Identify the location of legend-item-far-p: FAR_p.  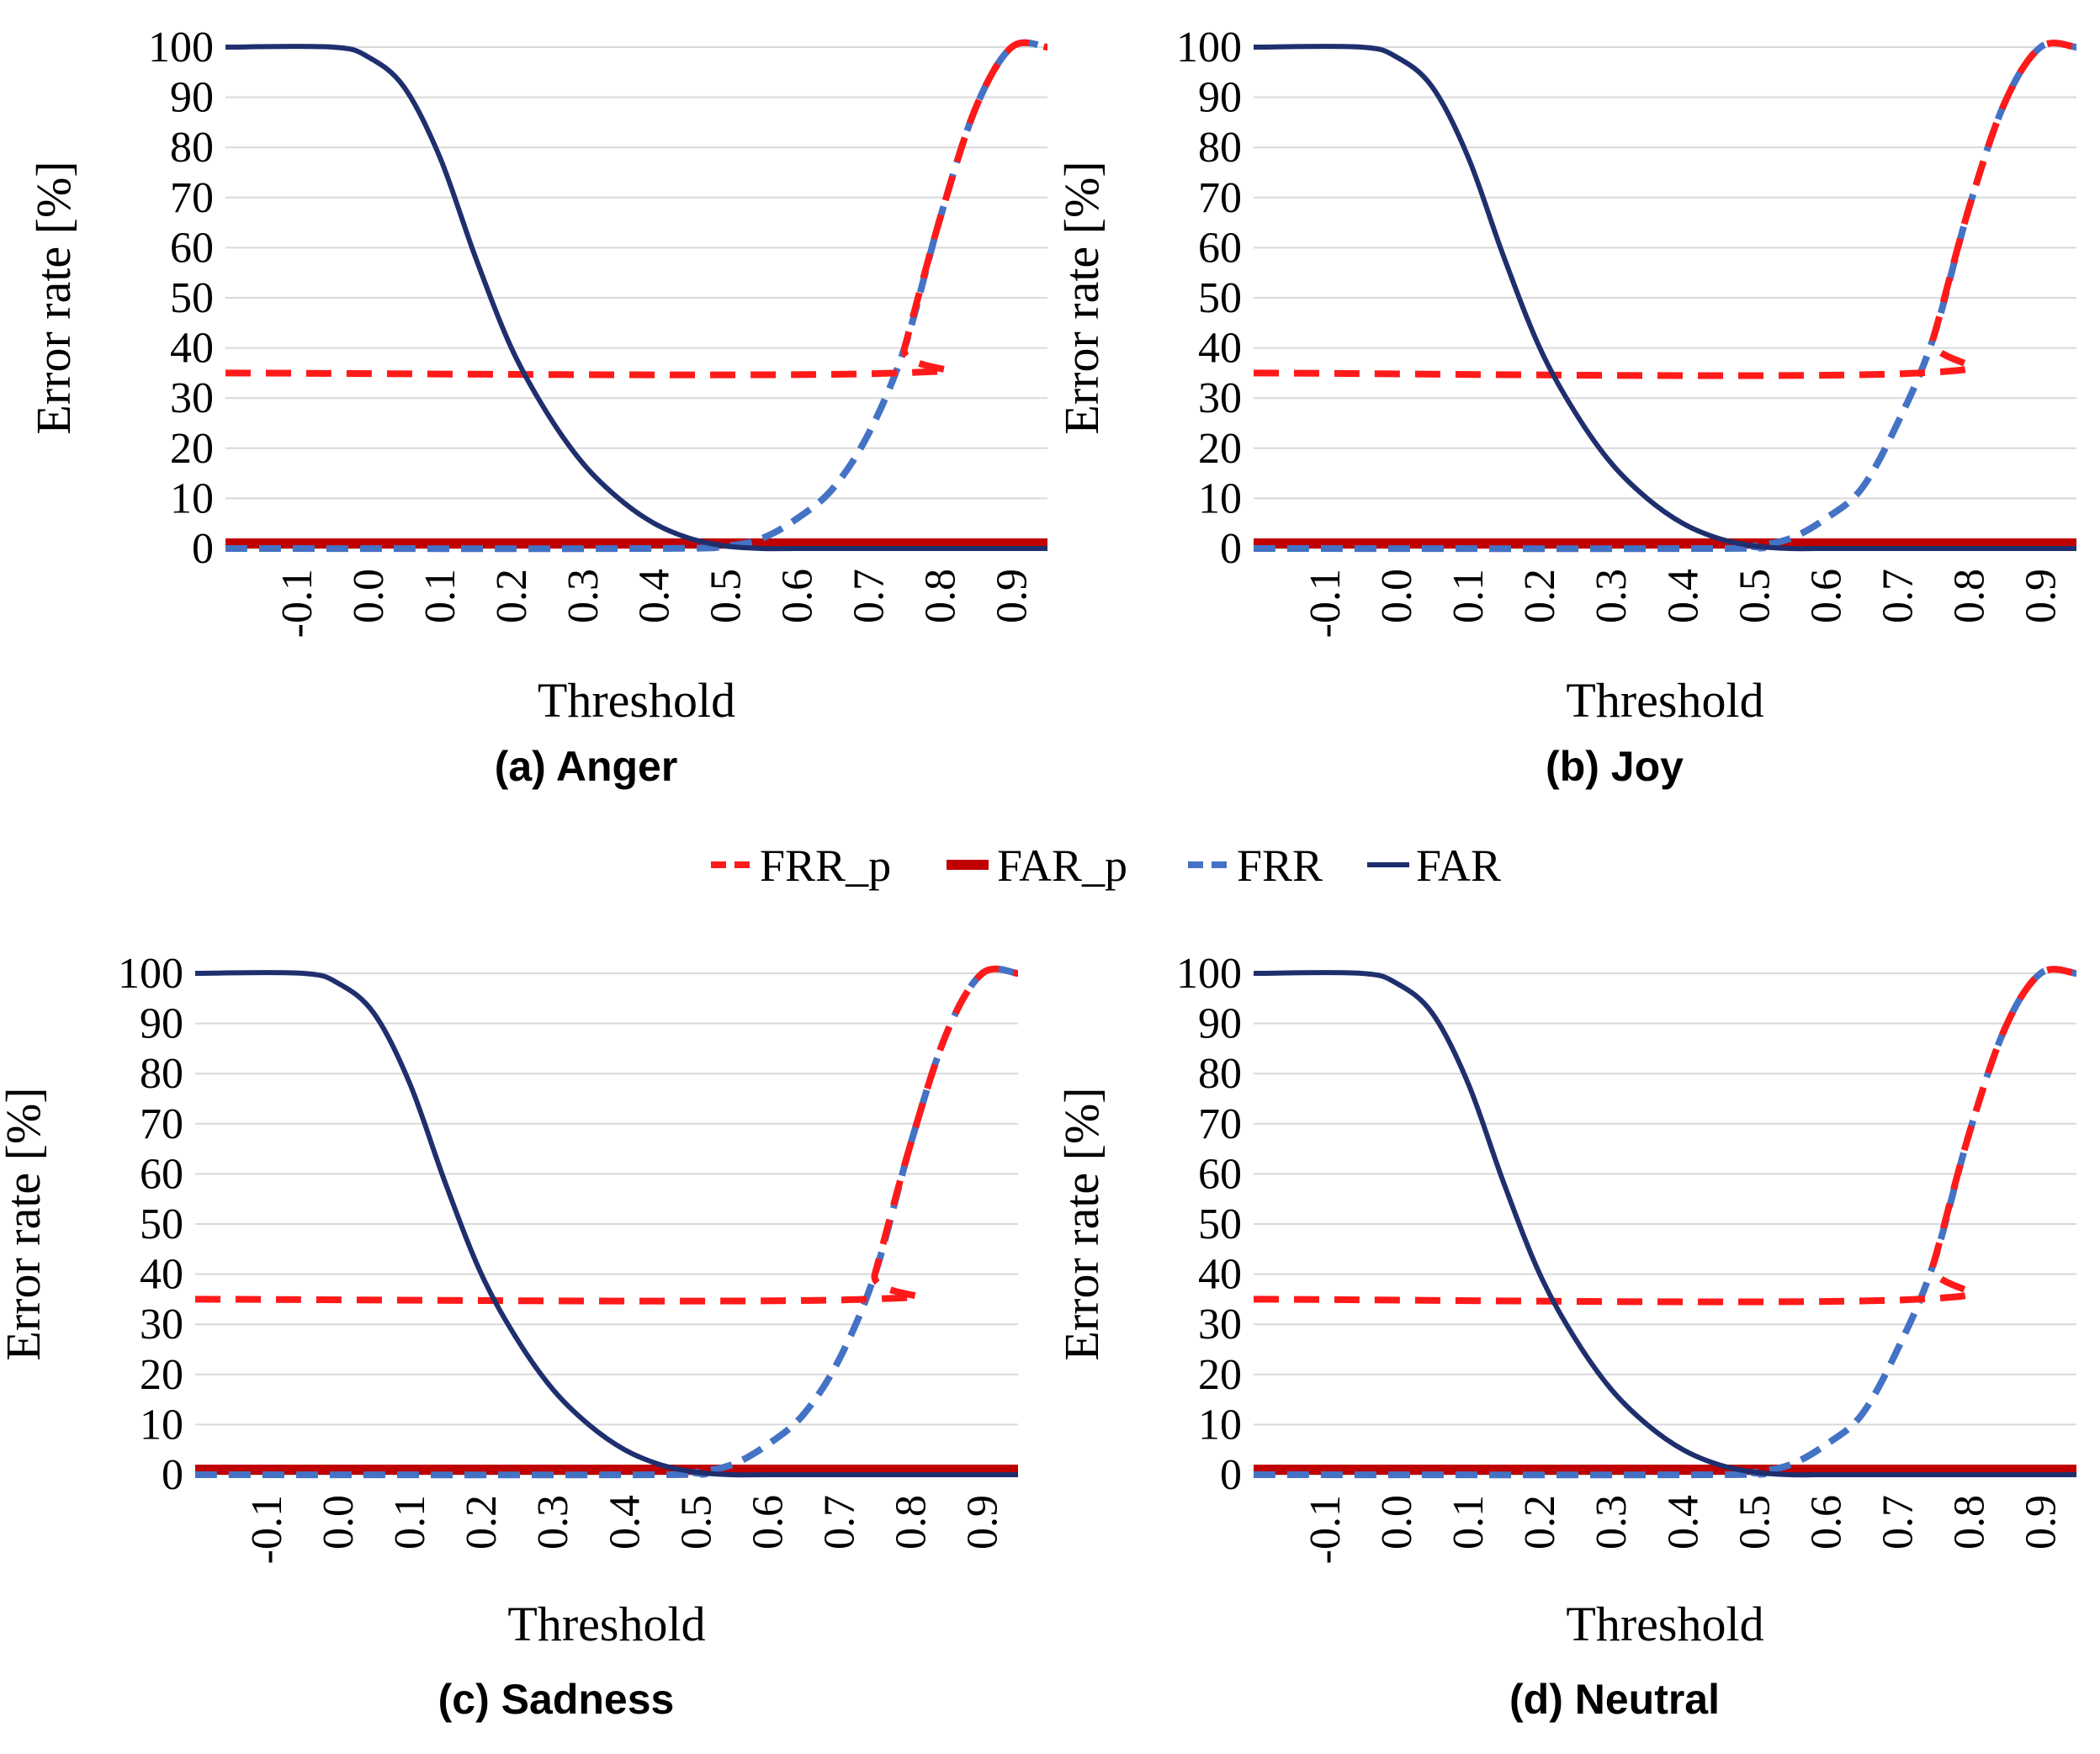
(1037, 865).